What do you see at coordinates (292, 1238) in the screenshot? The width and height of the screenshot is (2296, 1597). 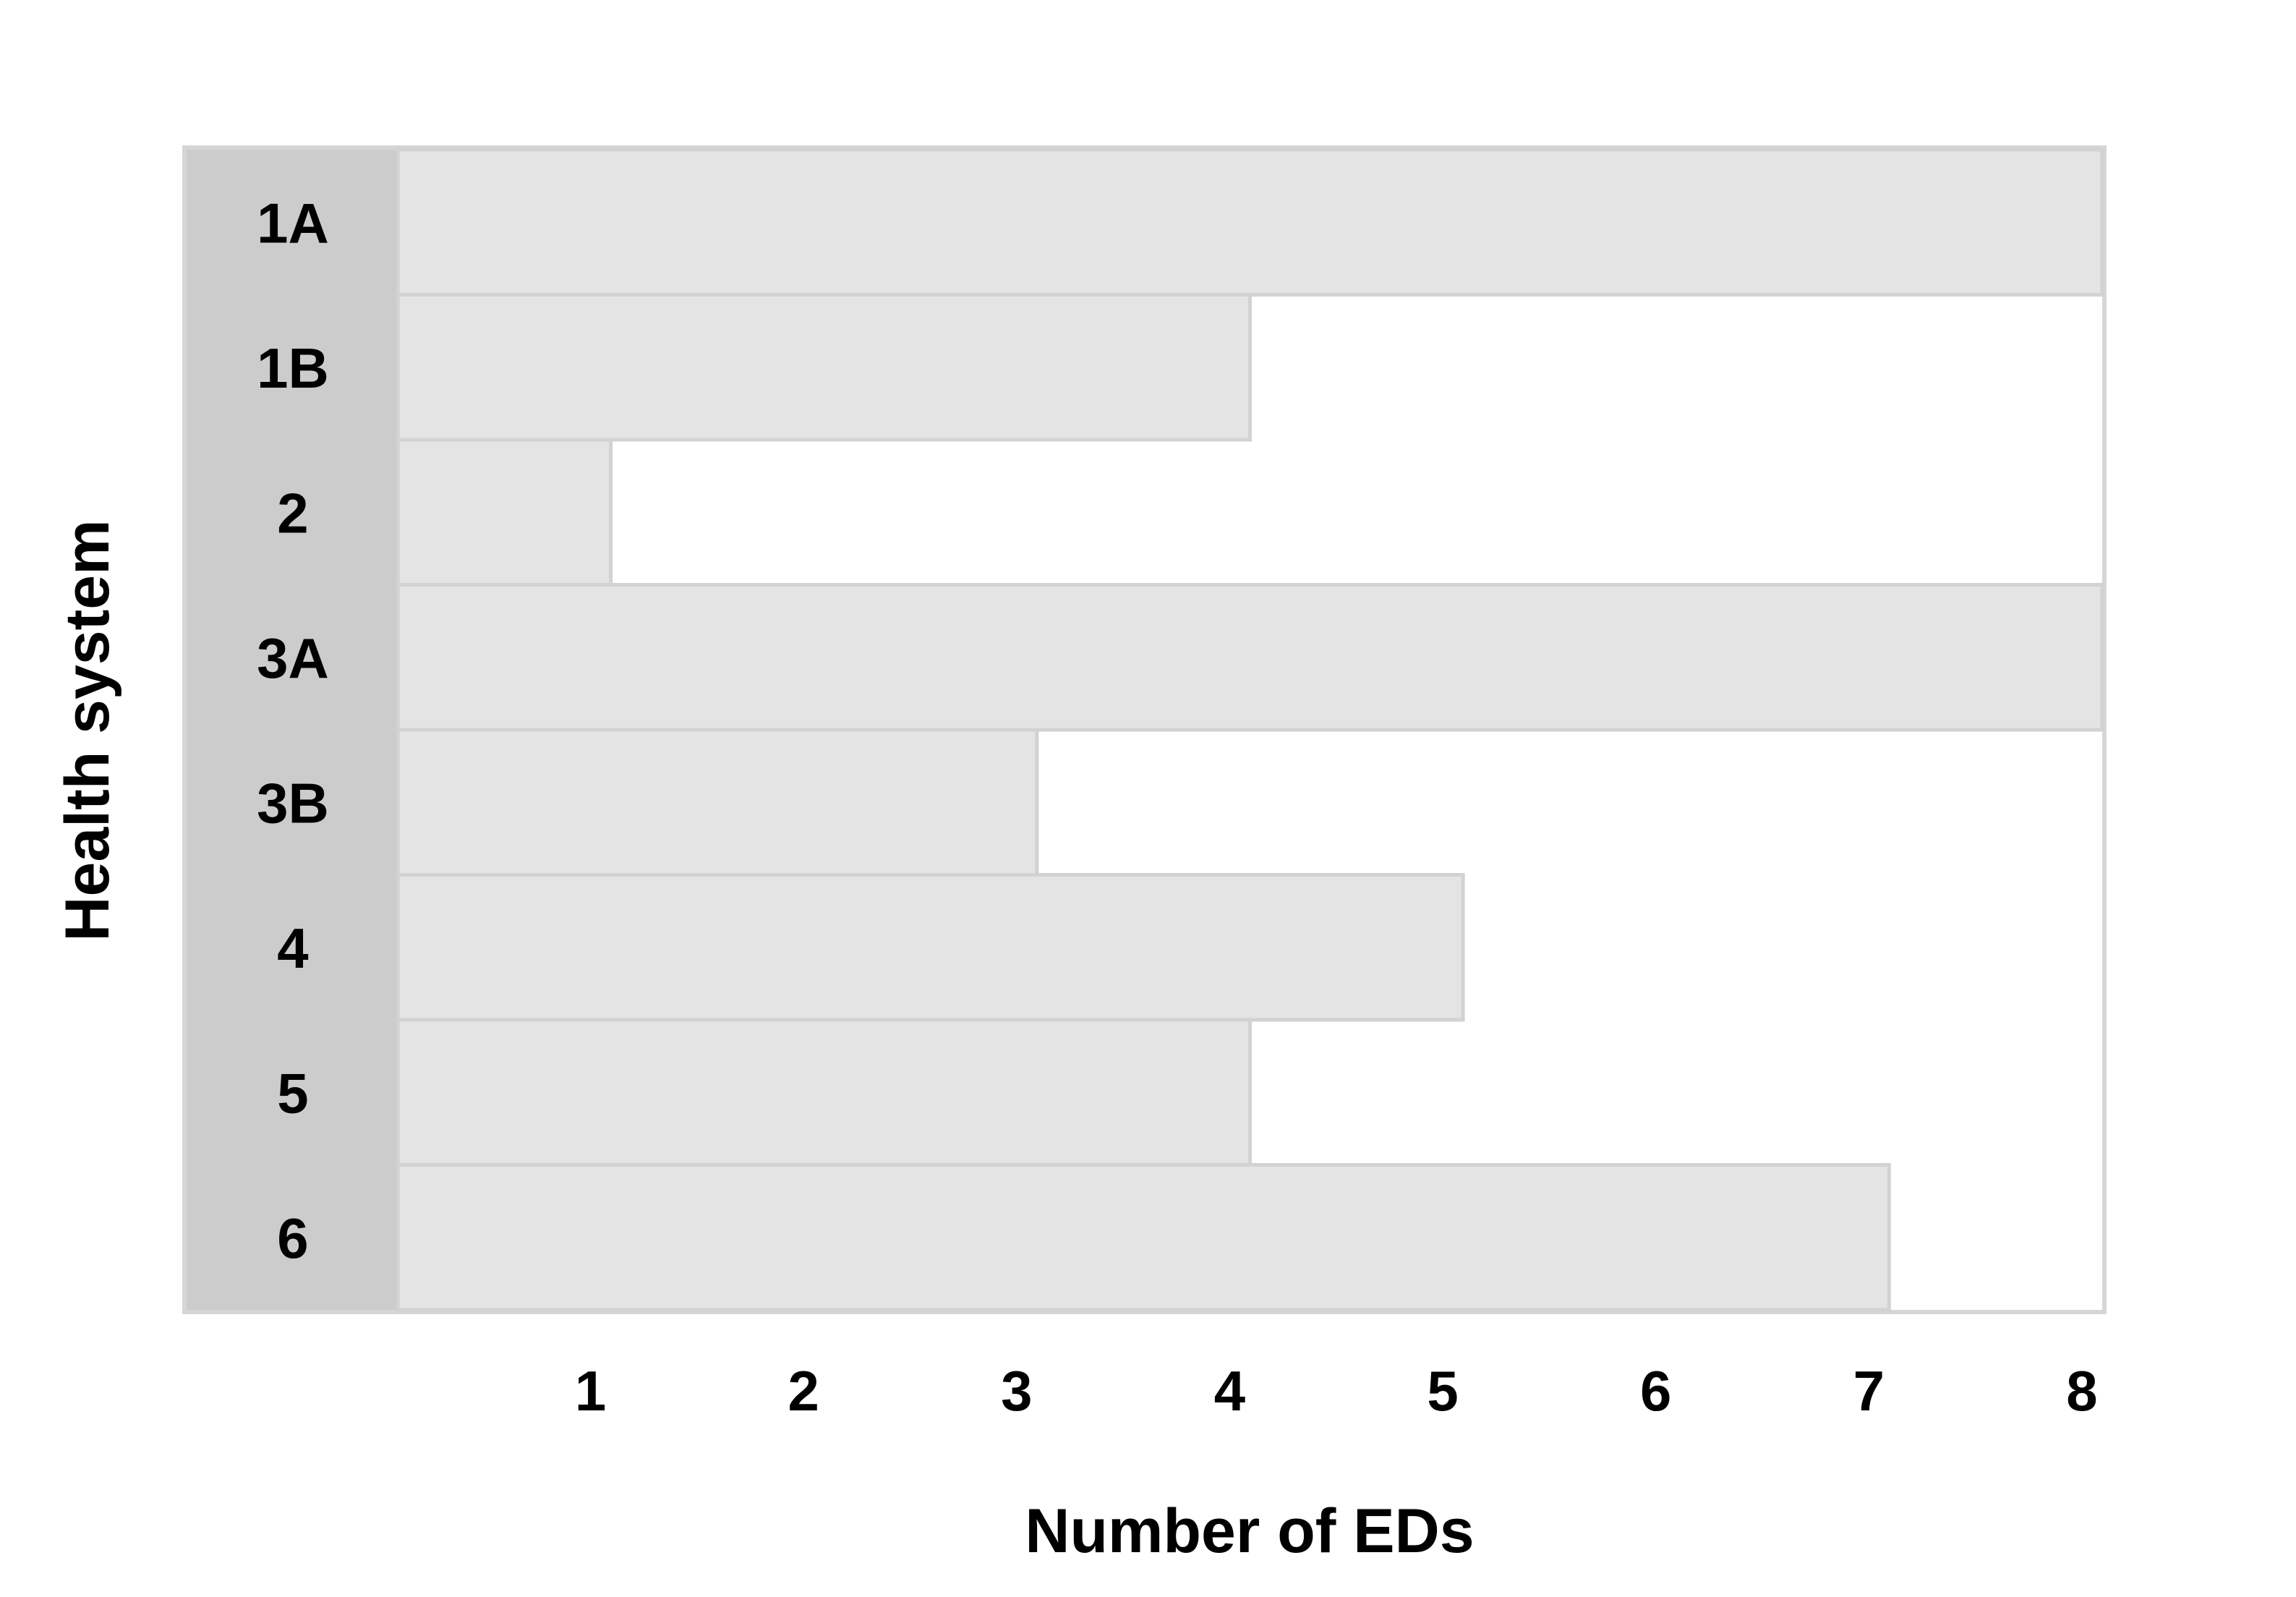 I see `category-label-6: 6` at bounding box center [292, 1238].